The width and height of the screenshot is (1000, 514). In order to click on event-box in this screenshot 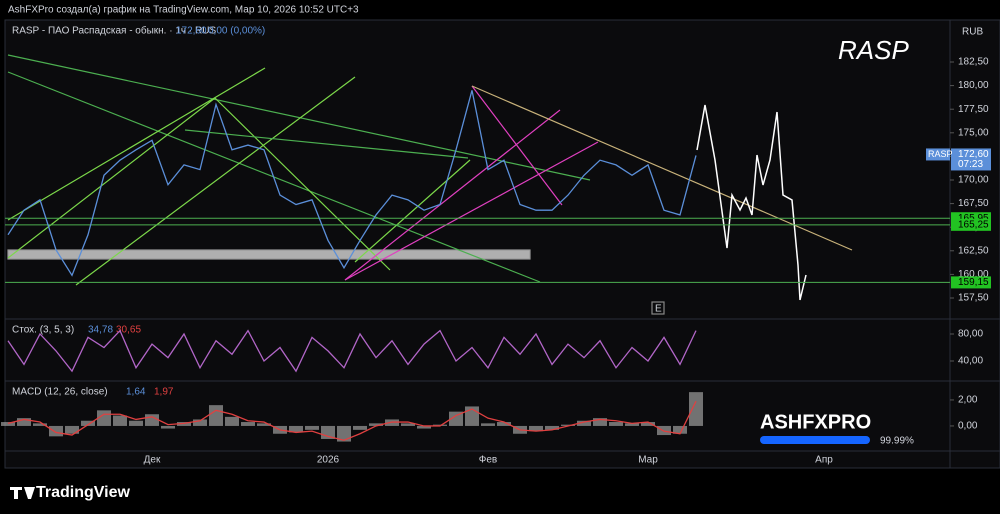, I will do `click(658, 308)`.